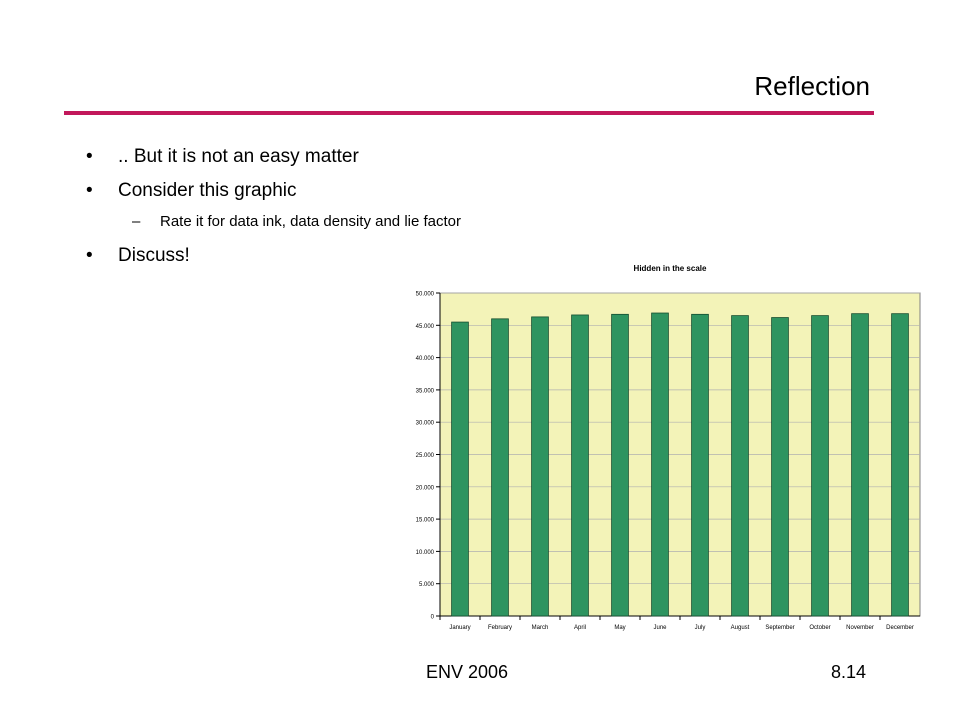  What do you see at coordinates (425, 295) in the screenshot?
I see `y-tick-label: 50.000` at bounding box center [425, 295].